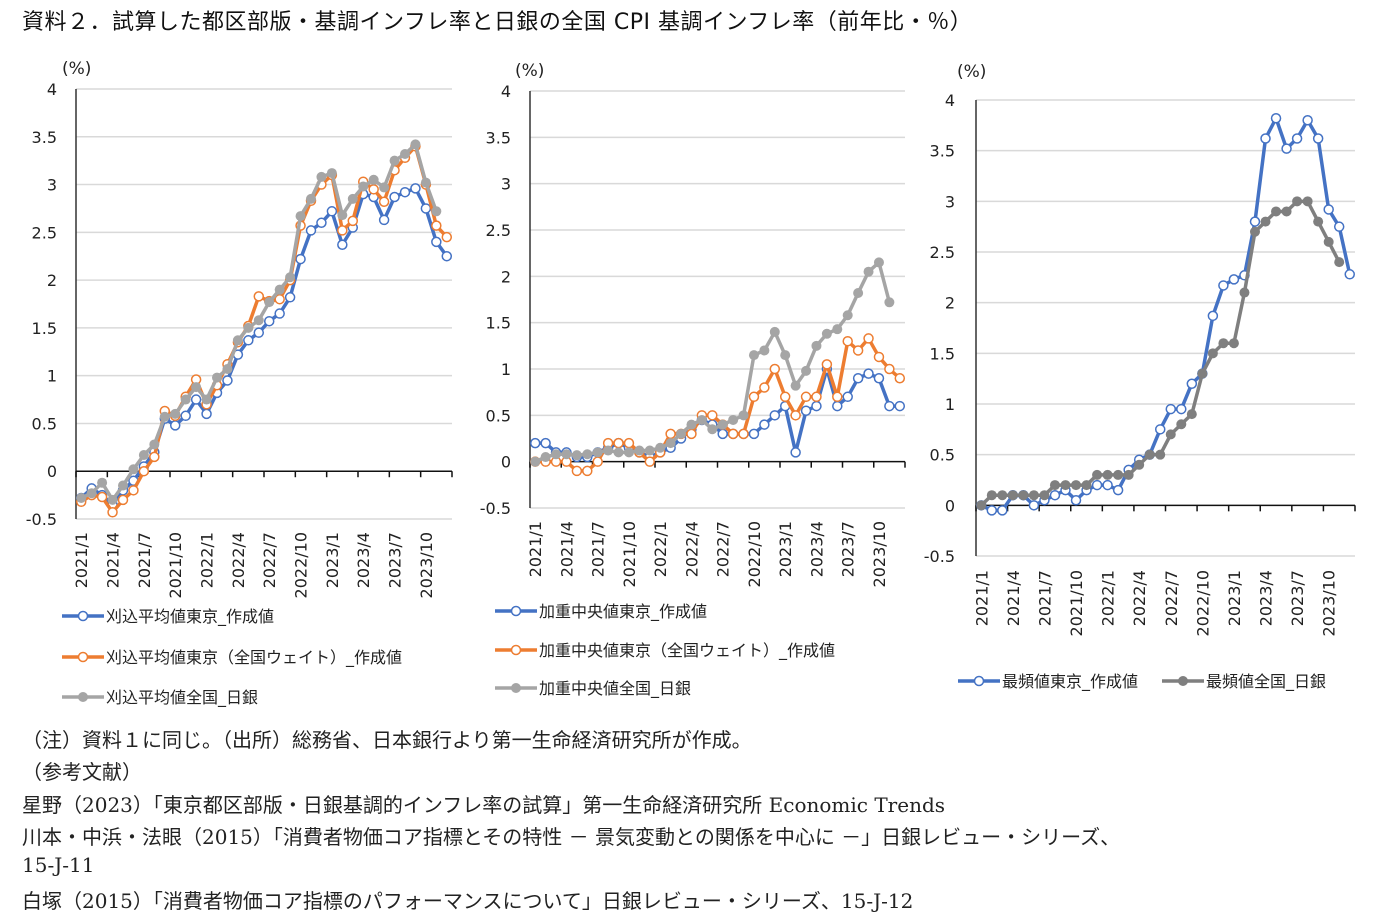 The width and height of the screenshot is (1396, 918). What do you see at coordinates (1183, 681) in the screenshot?
I see `legend-marker` at bounding box center [1183, 681].